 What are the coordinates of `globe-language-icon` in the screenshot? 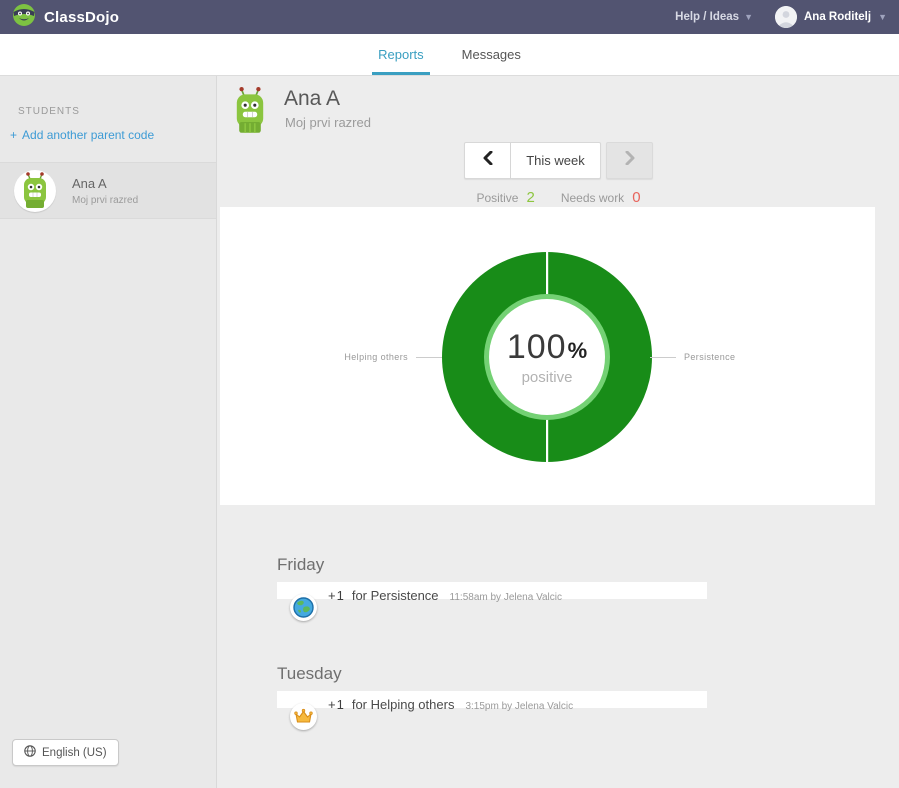 It's located at (30, 752).